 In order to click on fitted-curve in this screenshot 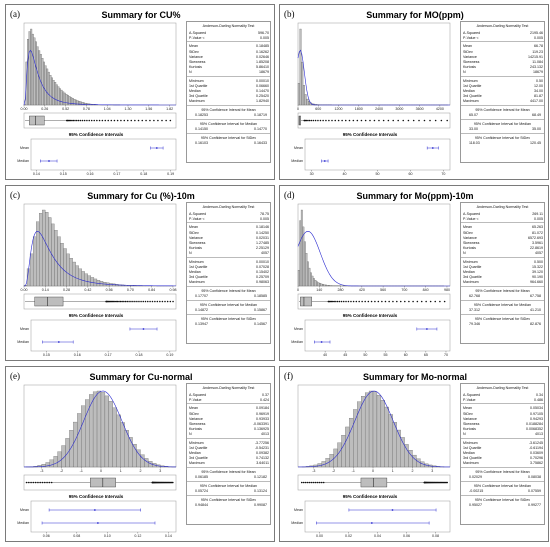, I will do `click(99, 77)`.